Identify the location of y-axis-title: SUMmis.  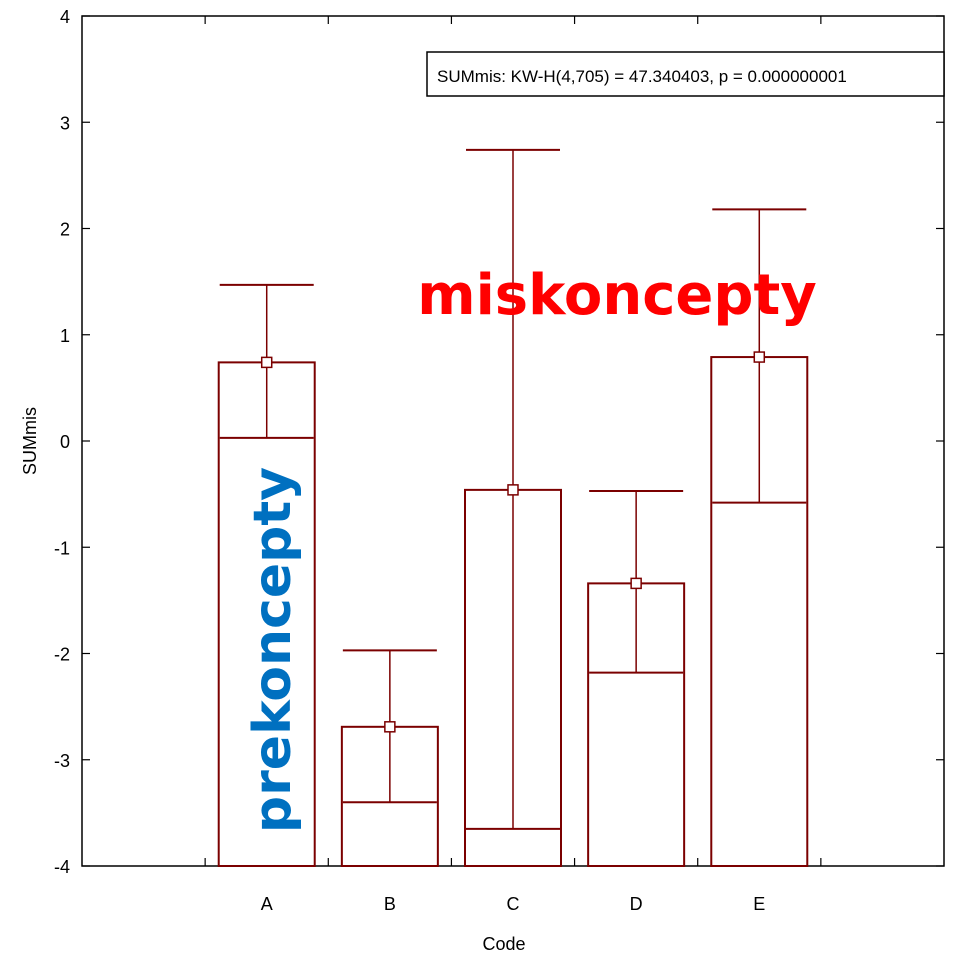
(30, 441).